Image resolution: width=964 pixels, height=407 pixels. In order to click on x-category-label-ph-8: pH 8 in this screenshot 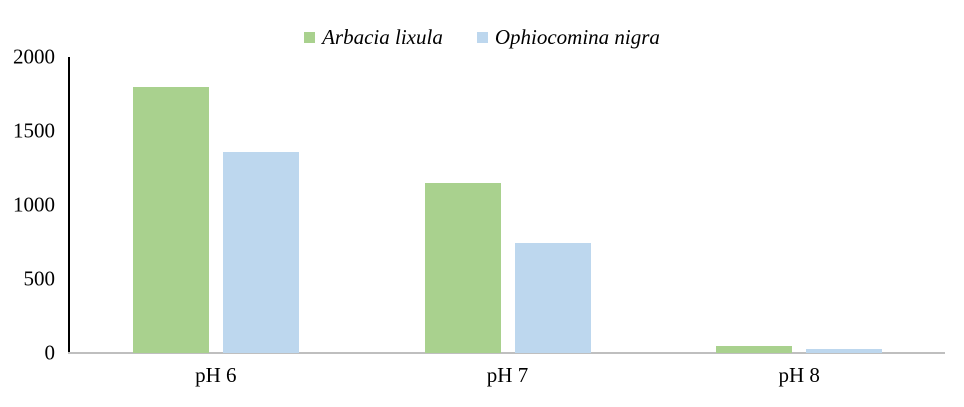, I will do `click(799, 375)`.